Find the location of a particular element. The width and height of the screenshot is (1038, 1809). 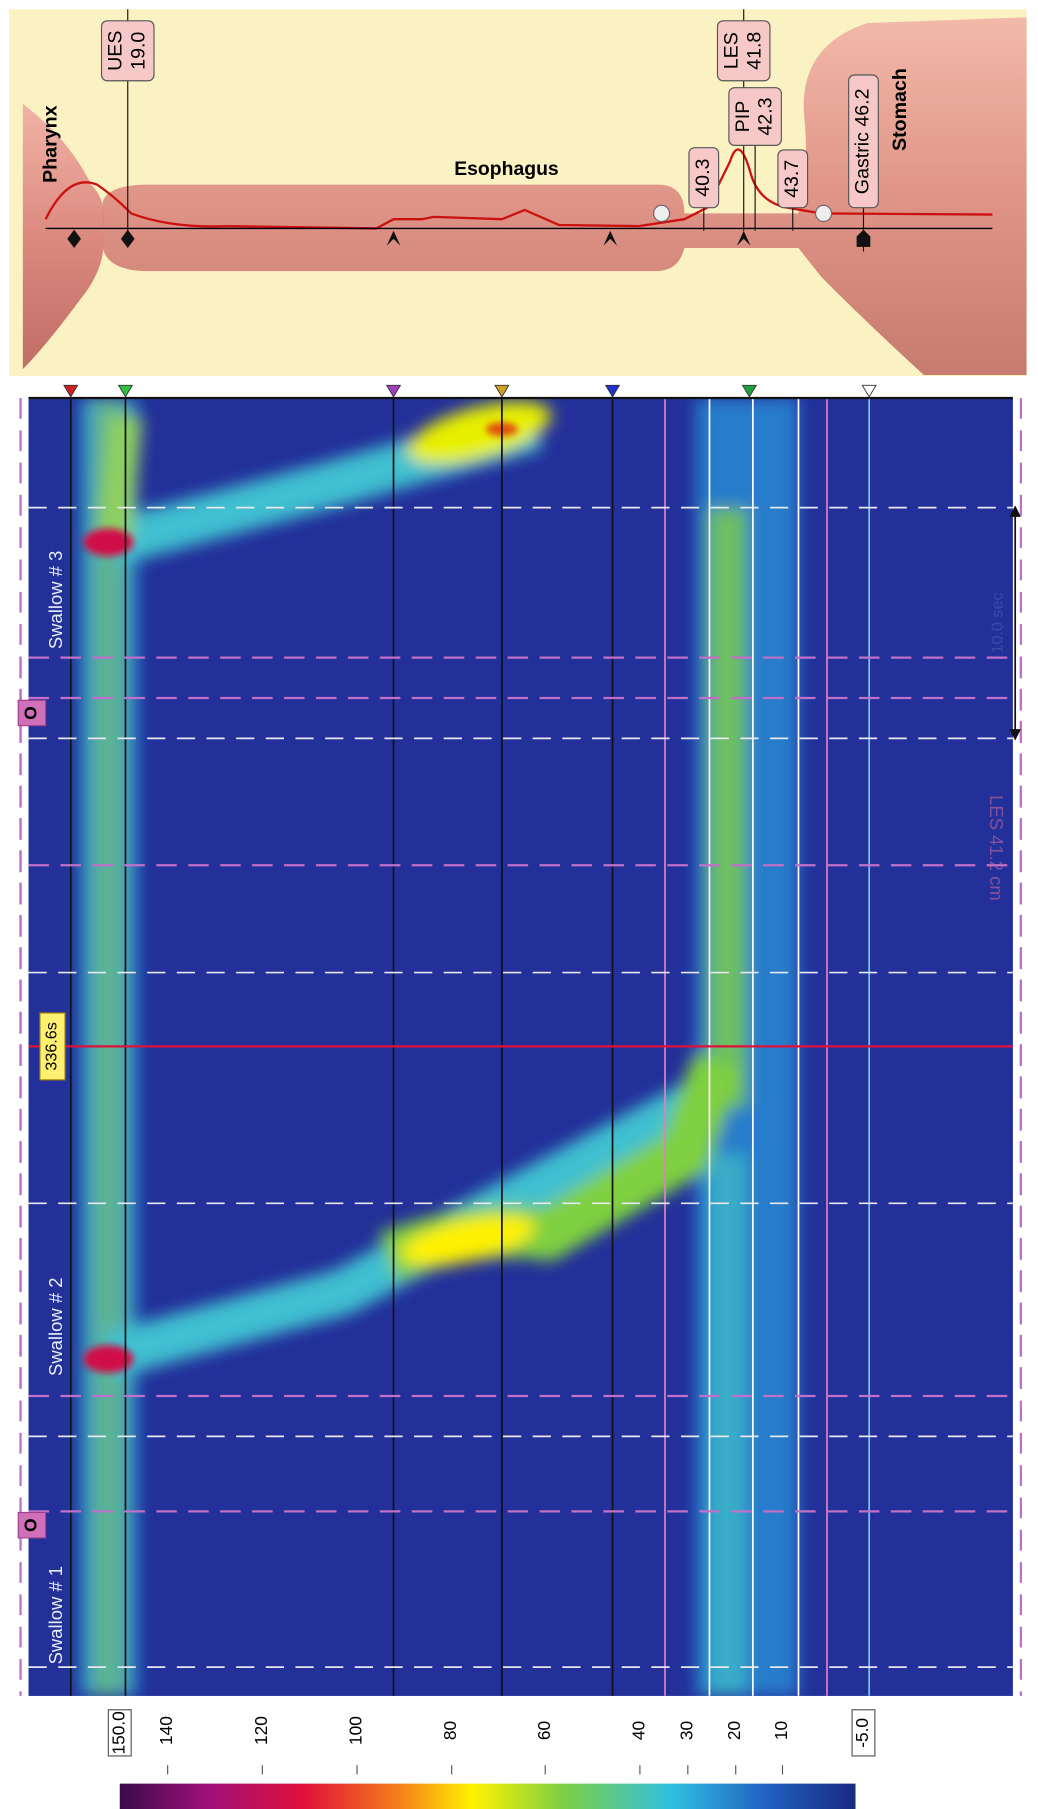

marker-label: PIP 42.3 is located at coordinates (755, 116).